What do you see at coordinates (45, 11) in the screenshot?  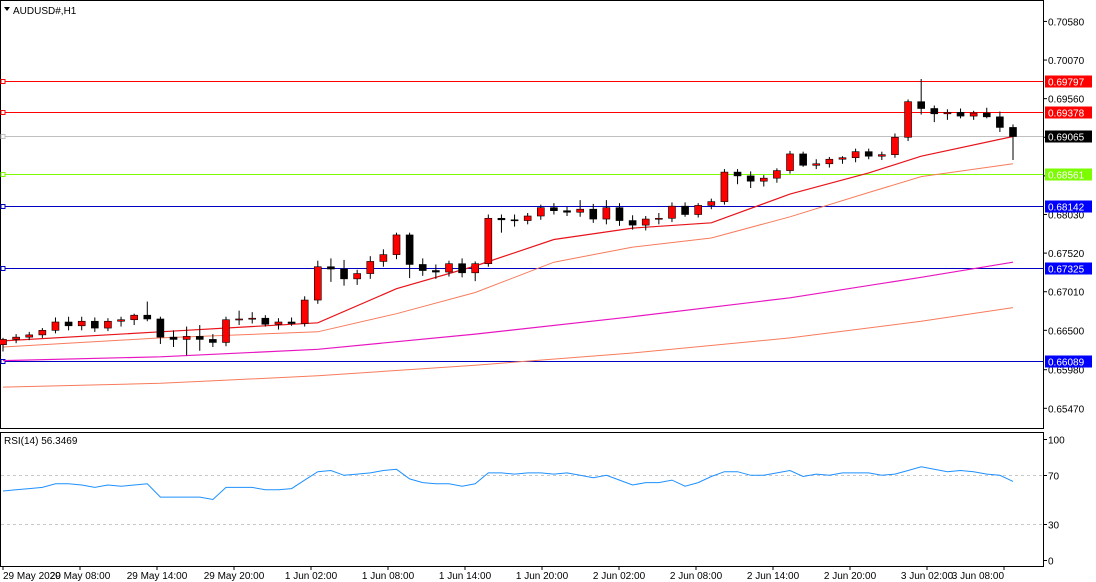 I see `symbol-label: AUDUSD#,H1` at bounding box center [45, 11].